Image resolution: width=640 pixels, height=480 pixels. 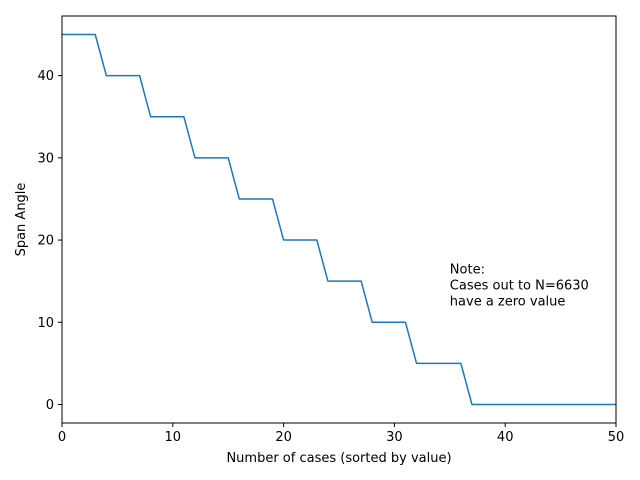 What do you see at coordinates (45, 158) in the screenshot?
I see `y-tick-label: 30` at bounding box center [45, 158].